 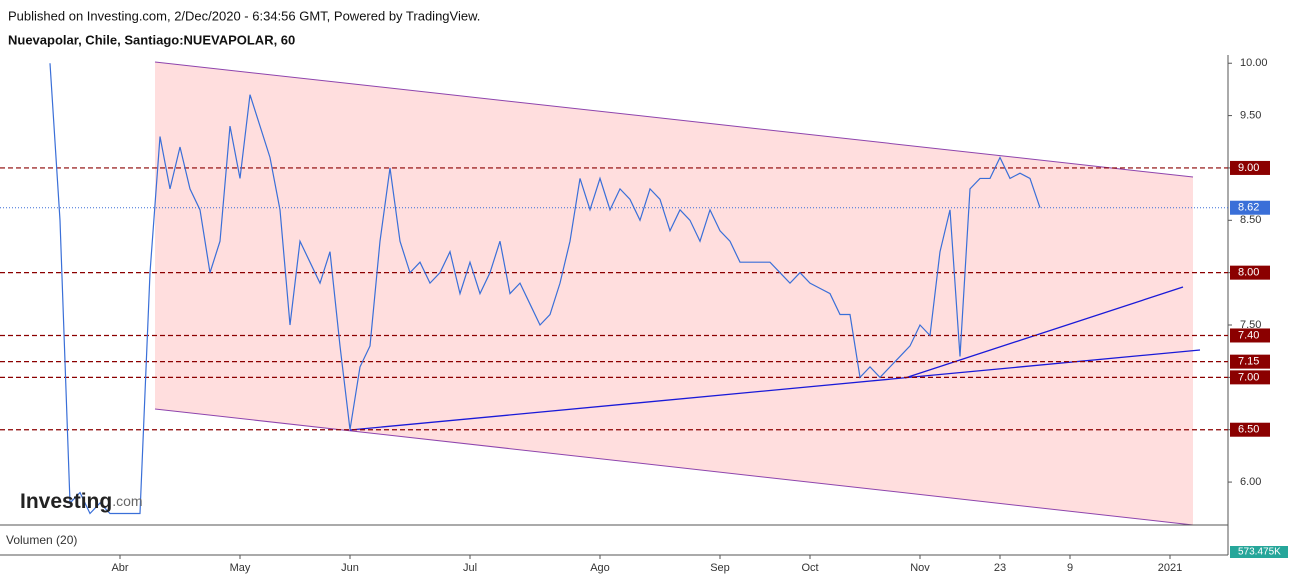 I want to click on logo-suffix: .com, so click(x=127, y=501).